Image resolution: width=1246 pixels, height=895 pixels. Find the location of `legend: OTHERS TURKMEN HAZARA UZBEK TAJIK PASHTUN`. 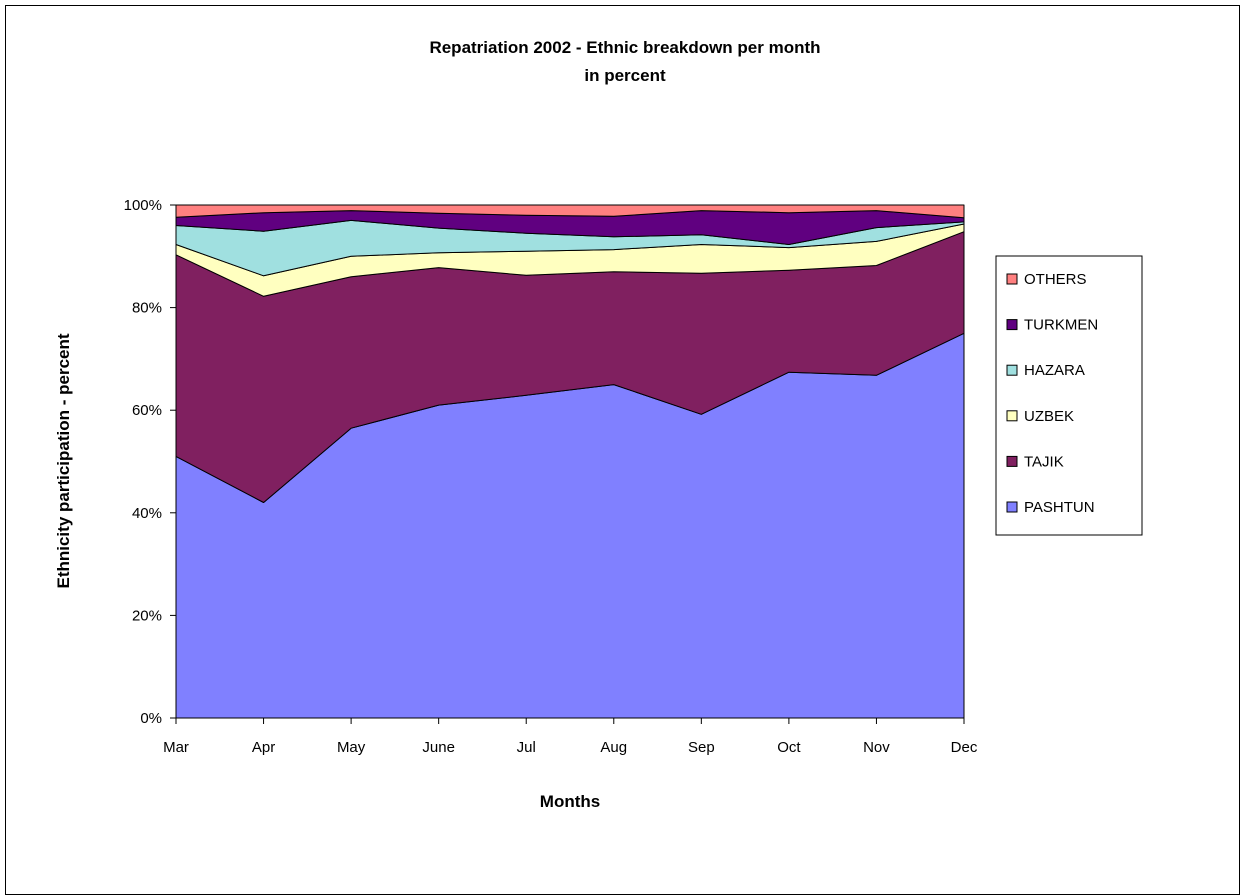

legend: OTHERS TURKMEN HAZARA UZBEK TAJIK PASHTUN is located at coordinates (1069, 395).